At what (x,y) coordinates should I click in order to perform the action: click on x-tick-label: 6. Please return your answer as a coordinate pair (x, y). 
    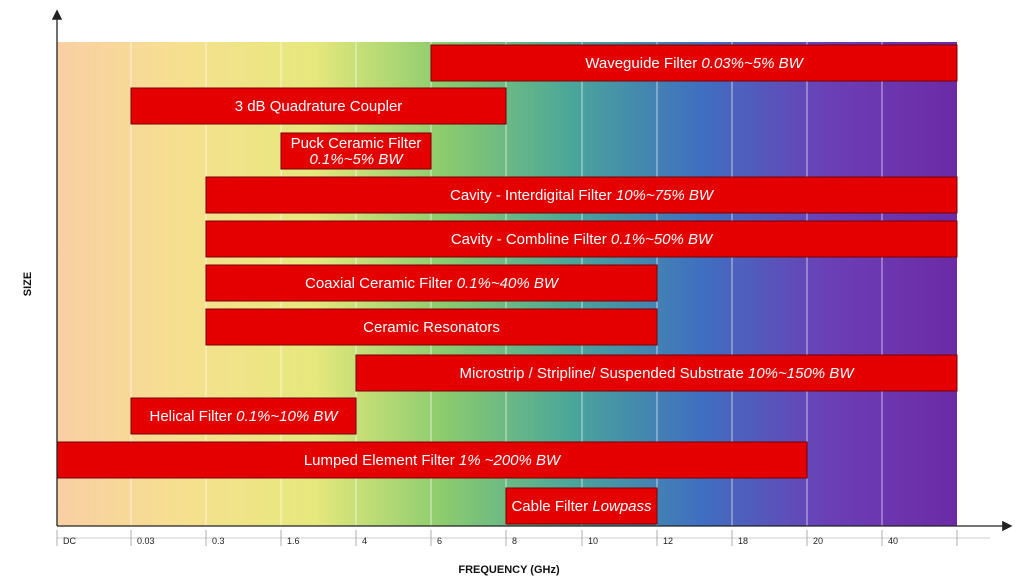
    Looking at the image, I should click on (439, 541).